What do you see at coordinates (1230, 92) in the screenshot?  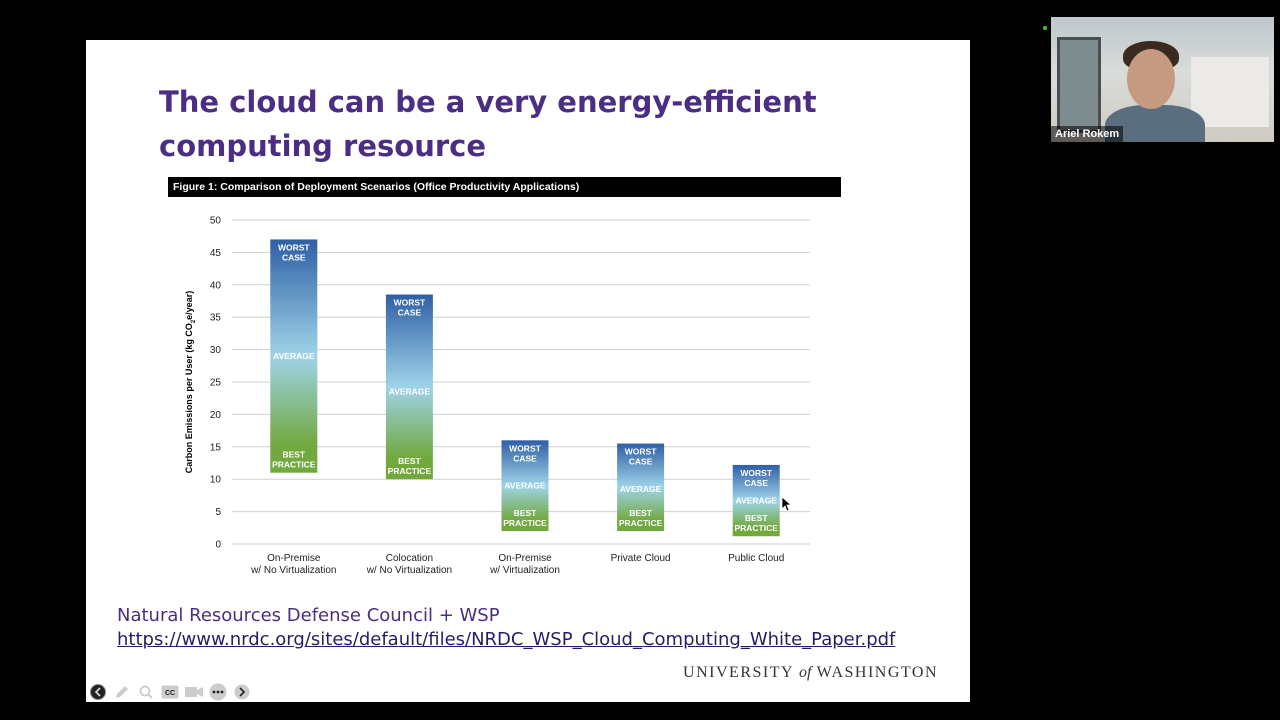 I see `video-background-whiteboard` at bounding box center [1230, 92].